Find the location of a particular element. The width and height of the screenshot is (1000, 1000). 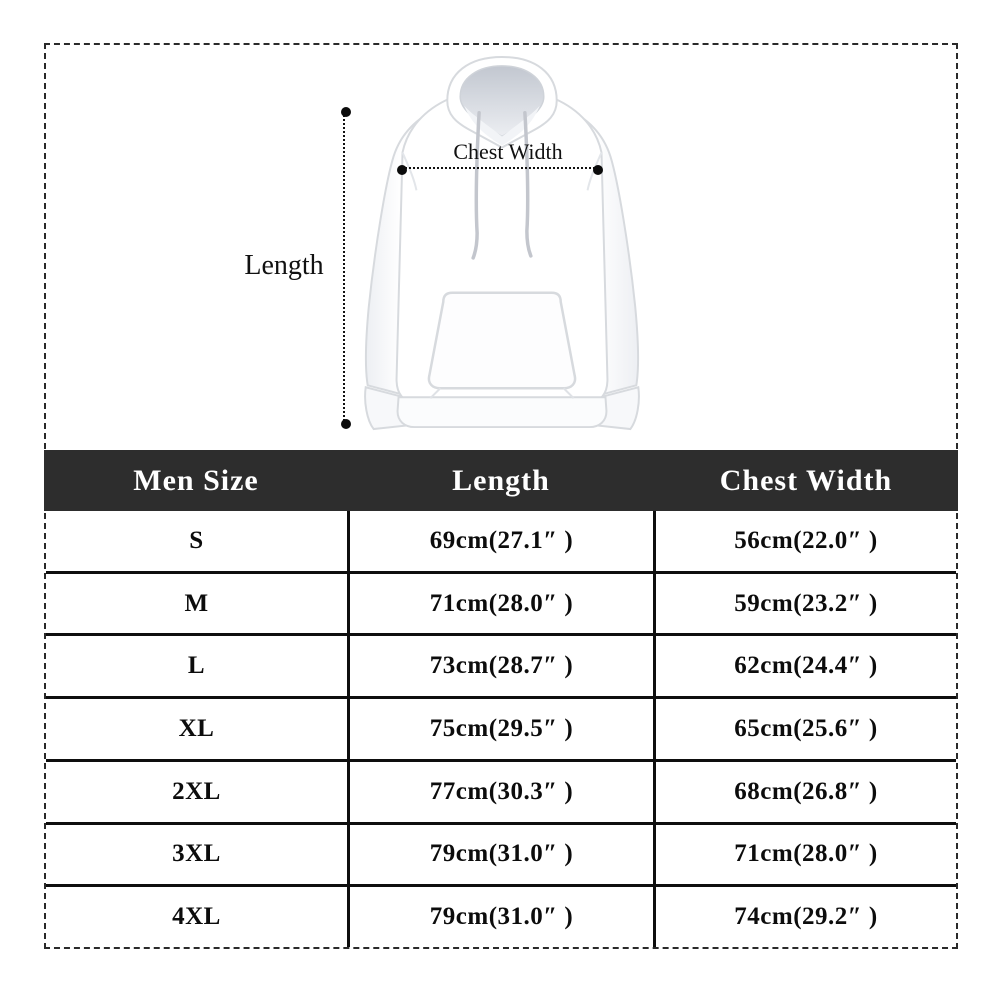

chest-width-label: Chest Width is located at coordinates (508, 151).